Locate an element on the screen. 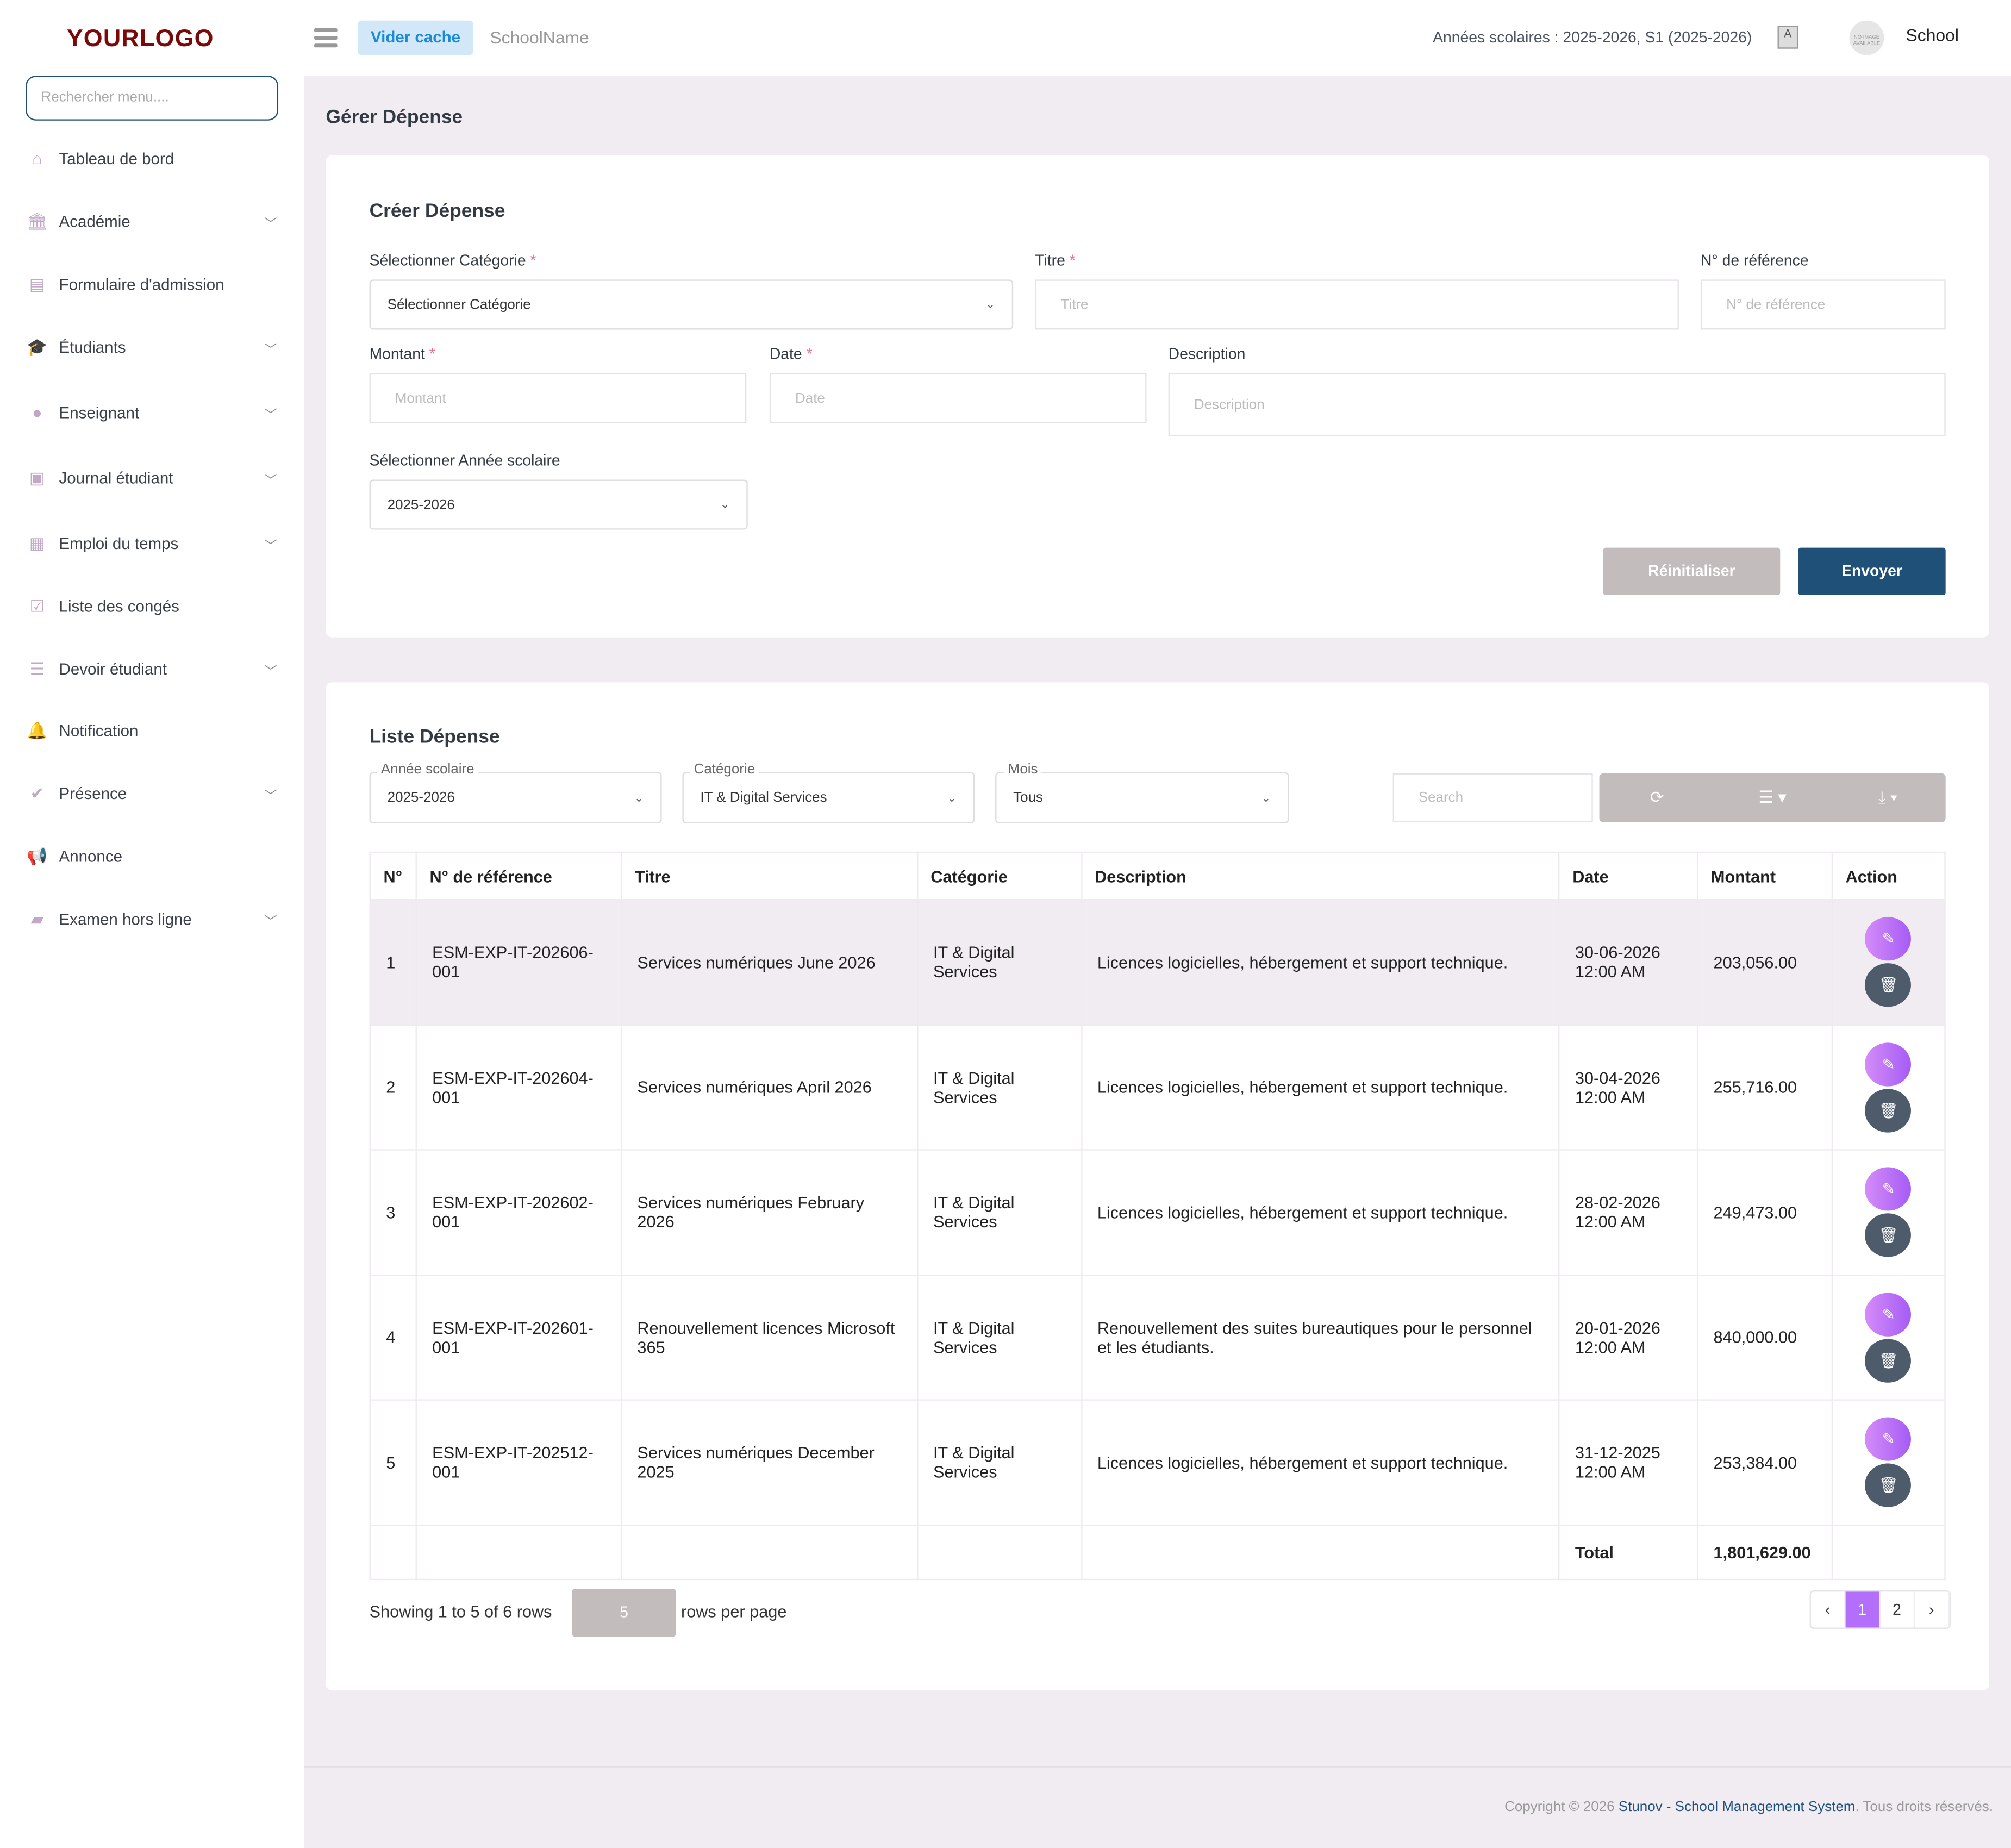  cell-ref: ESM-EXP-IT-202512-001 is located at coordinates (518, 1462).